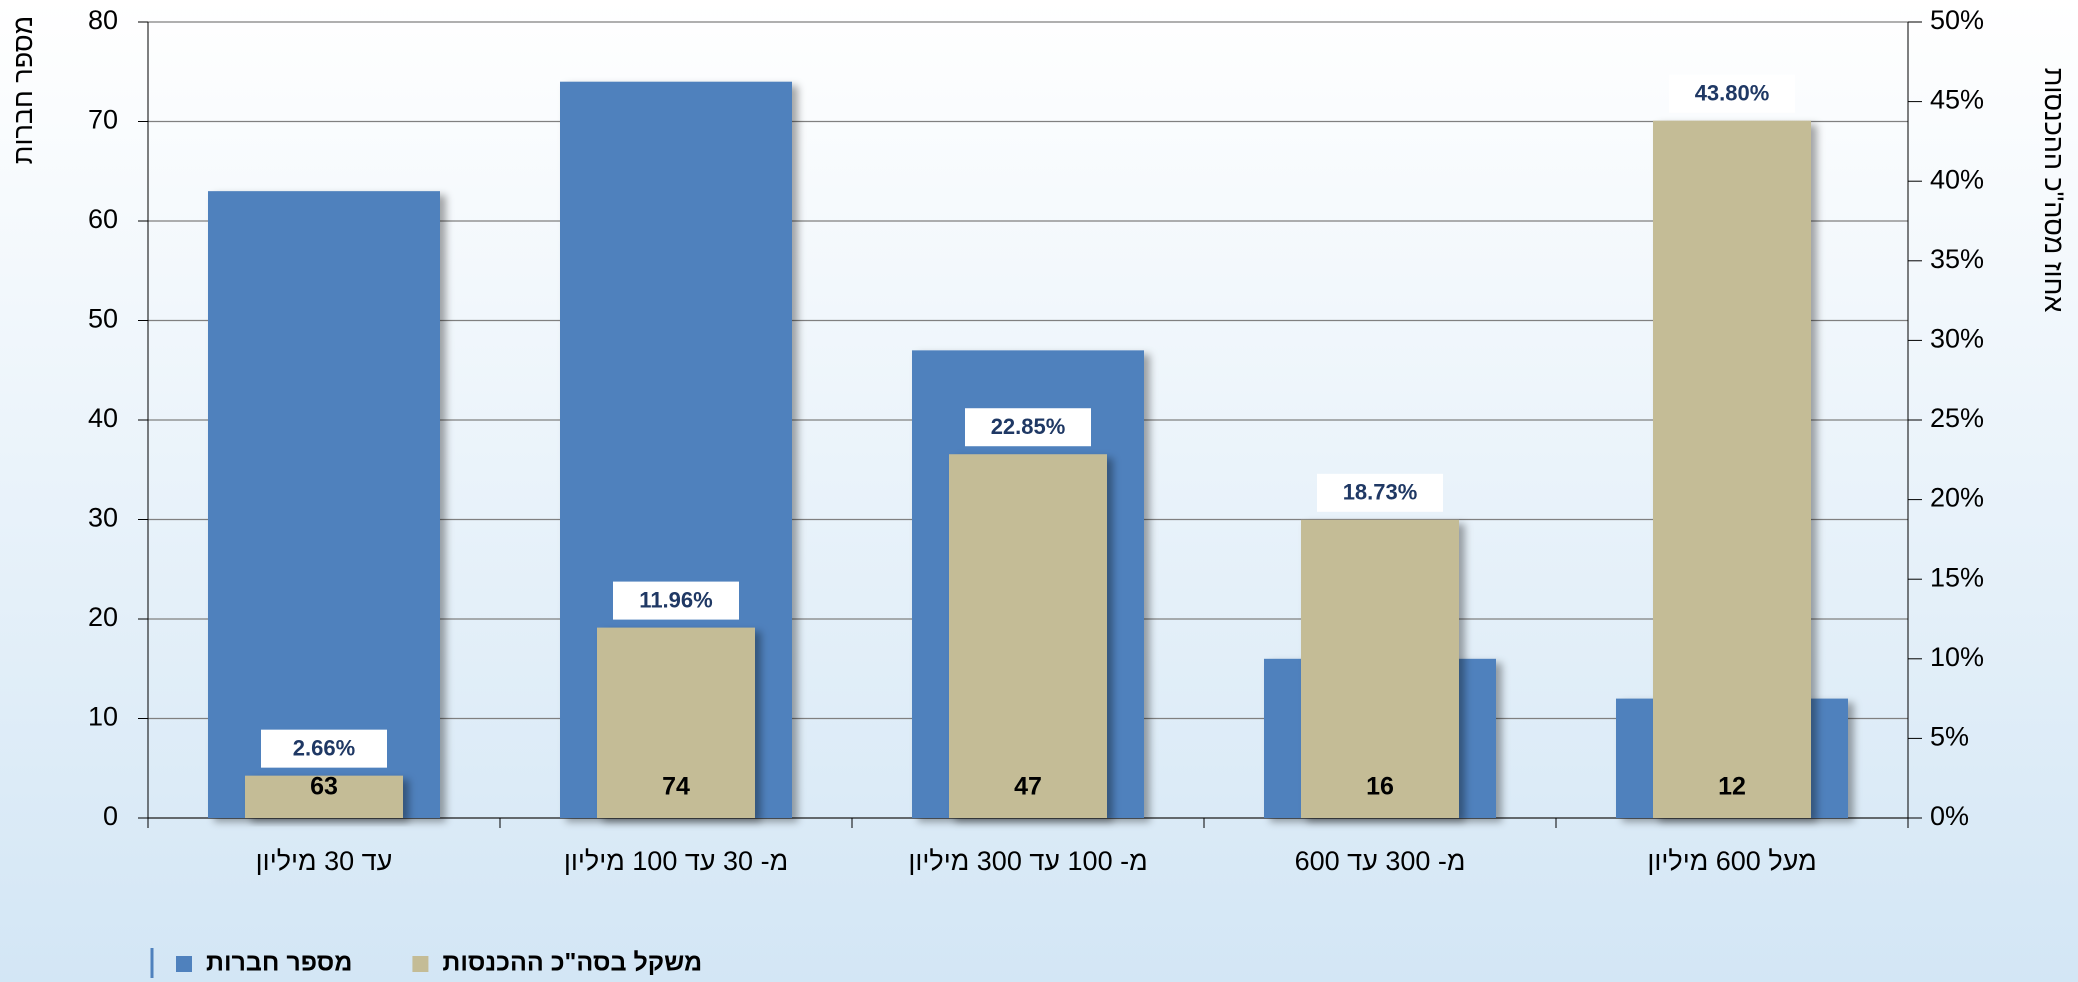 The image size is (2078, 982). Describe the element at coordinates (572, 963) in the screenshot. I see `legend-label: משקל בסה"כ ההכנסות` at that location.